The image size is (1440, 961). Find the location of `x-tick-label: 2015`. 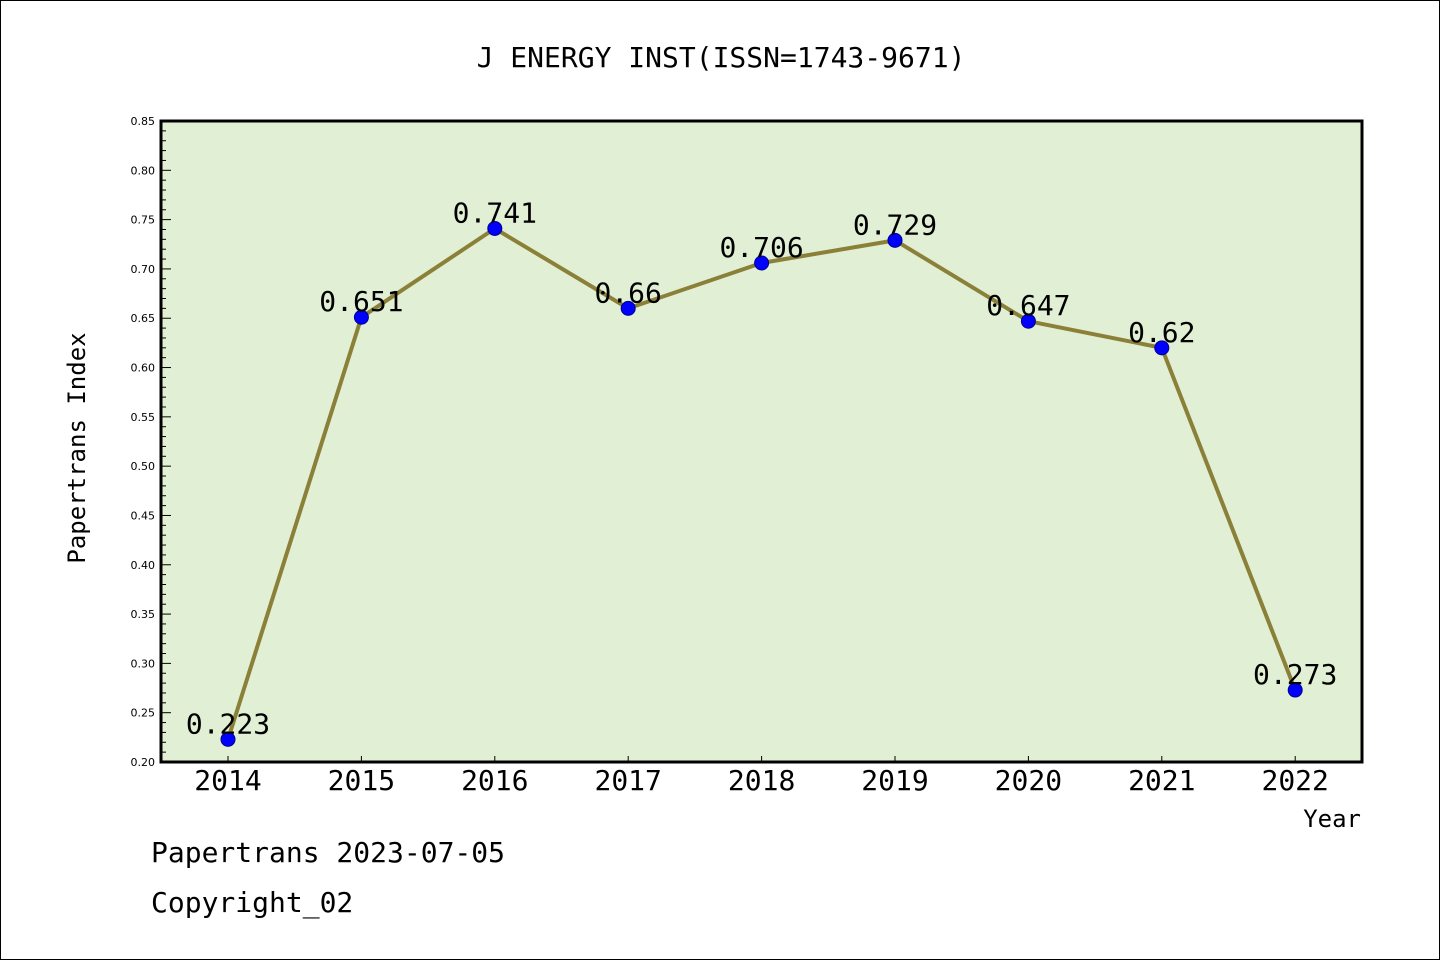

x-tick-label: 2015 is located at coordinates (361, 780).